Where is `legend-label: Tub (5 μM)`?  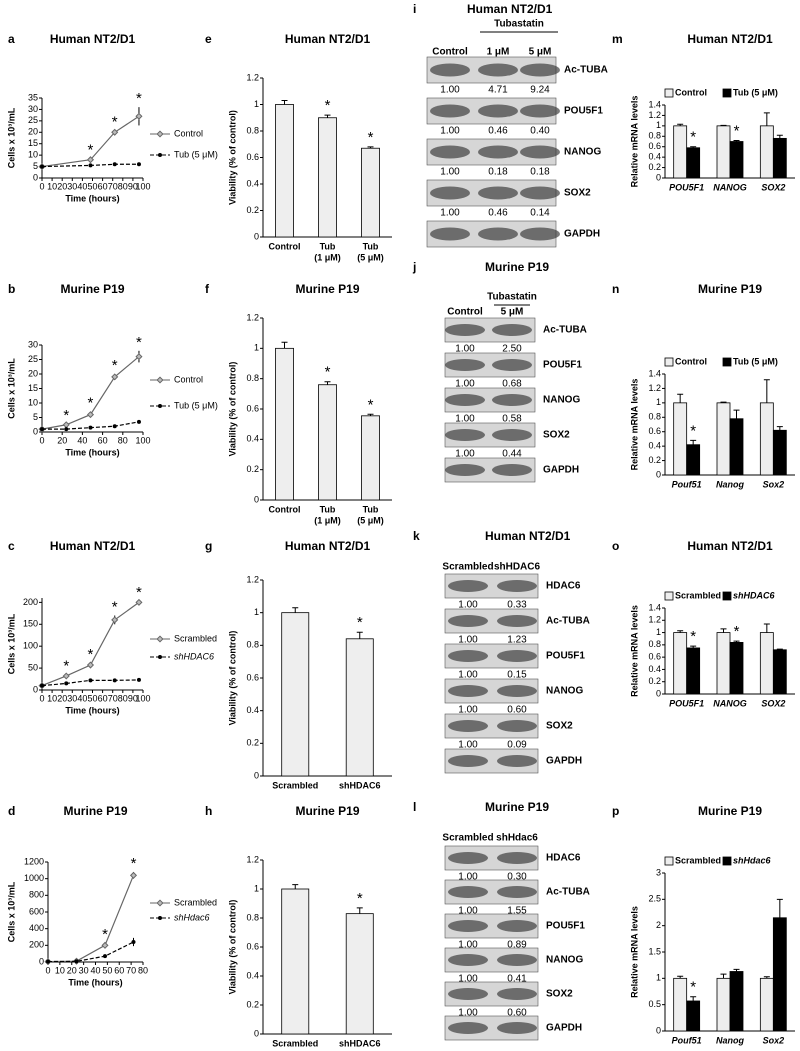 legend-label: Tub (5 μM) is located at coordinates (755, 361).